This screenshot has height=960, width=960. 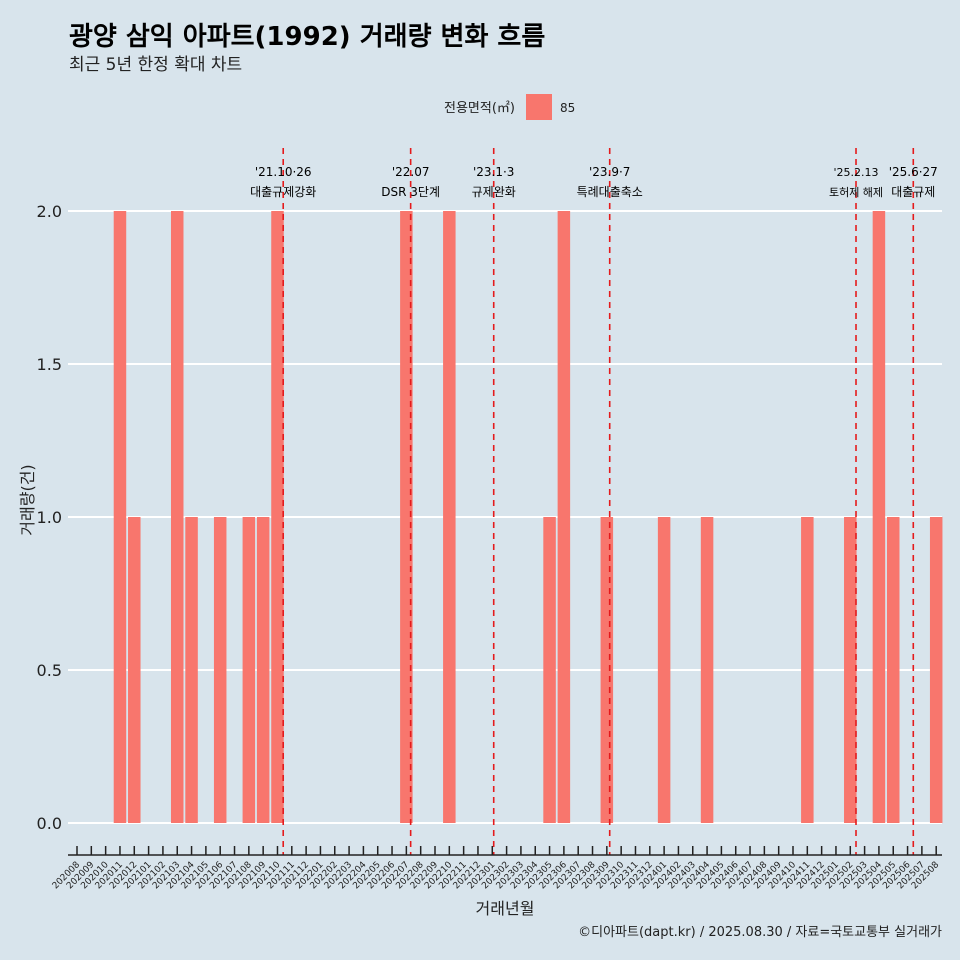 What do you see at coordinates (609, 172) in the screenshot?
I see `annotation-date: '23.9·7` at bounding box center [609, 172].